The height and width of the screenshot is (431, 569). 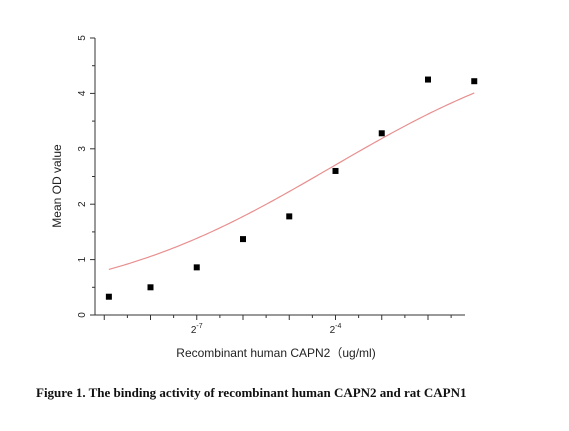 I want to click on y-tick-label: 2, so click(x=82, y=204).